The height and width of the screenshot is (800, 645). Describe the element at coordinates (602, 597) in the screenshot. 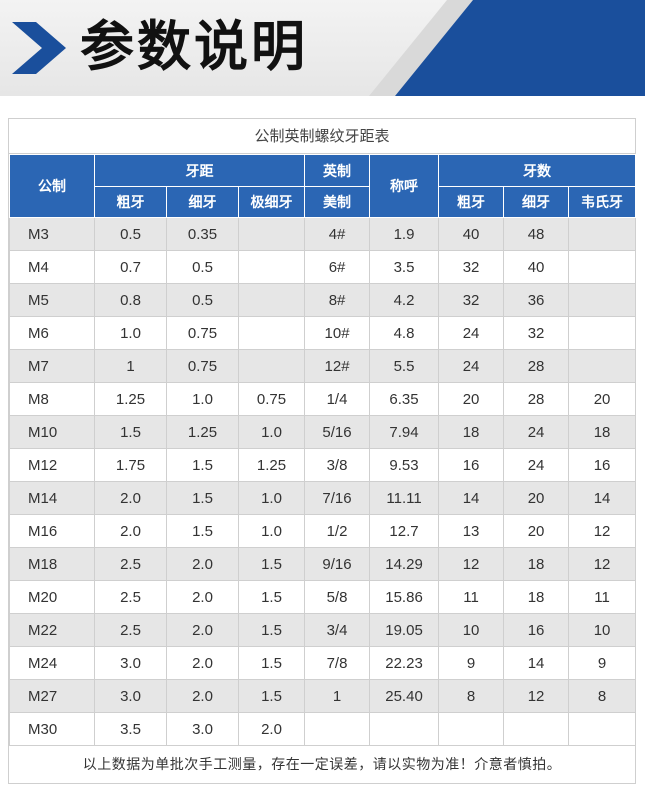

I see `cell-tpi-whitworth: 11` at that location.